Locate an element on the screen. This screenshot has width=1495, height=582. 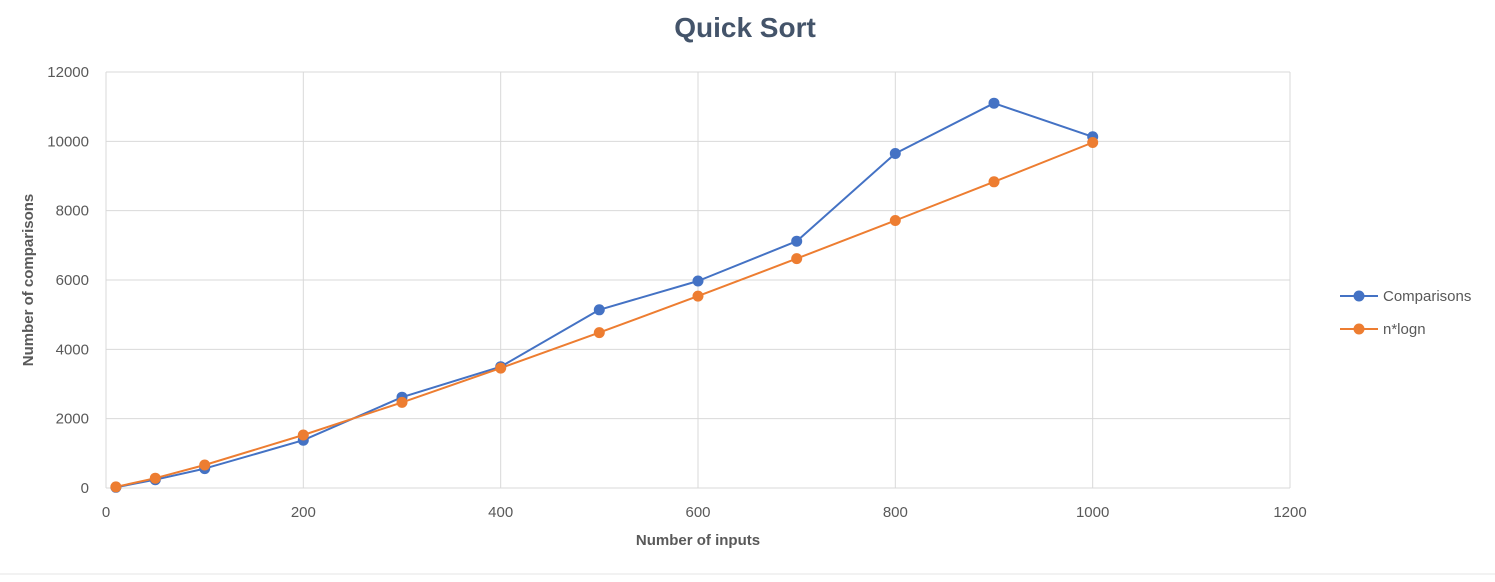
y-tick-label: 4000 is located at coordinates (72, 349).